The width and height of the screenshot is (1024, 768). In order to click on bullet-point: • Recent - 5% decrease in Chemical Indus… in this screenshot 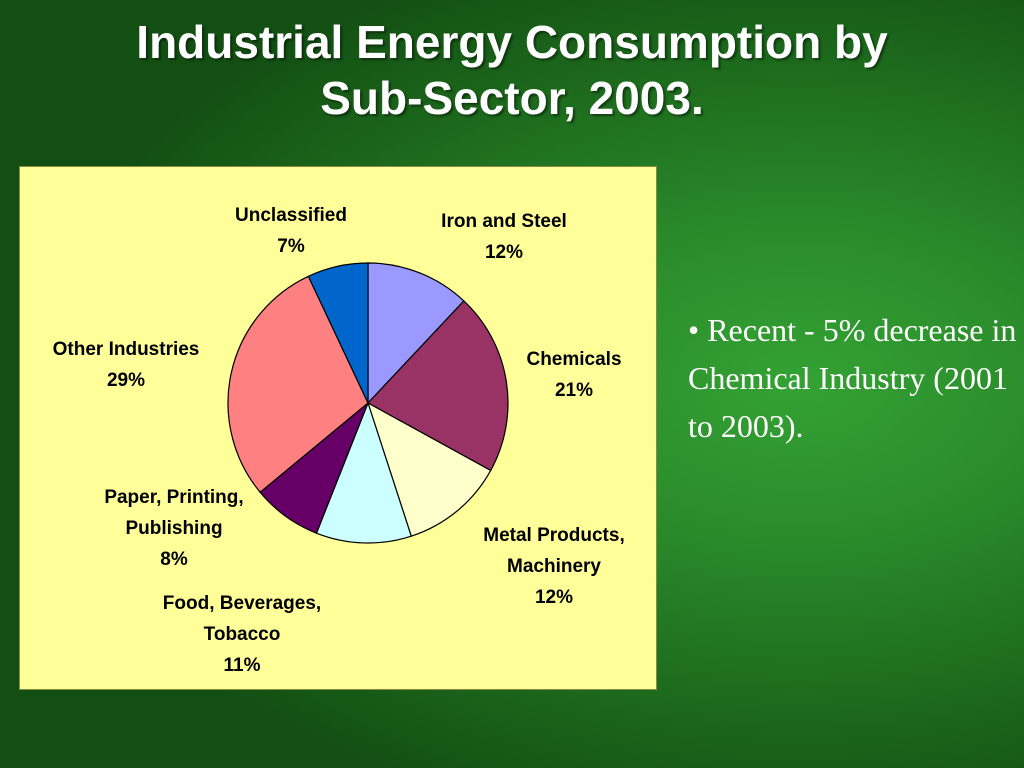, I will do `click(852, 378)`.